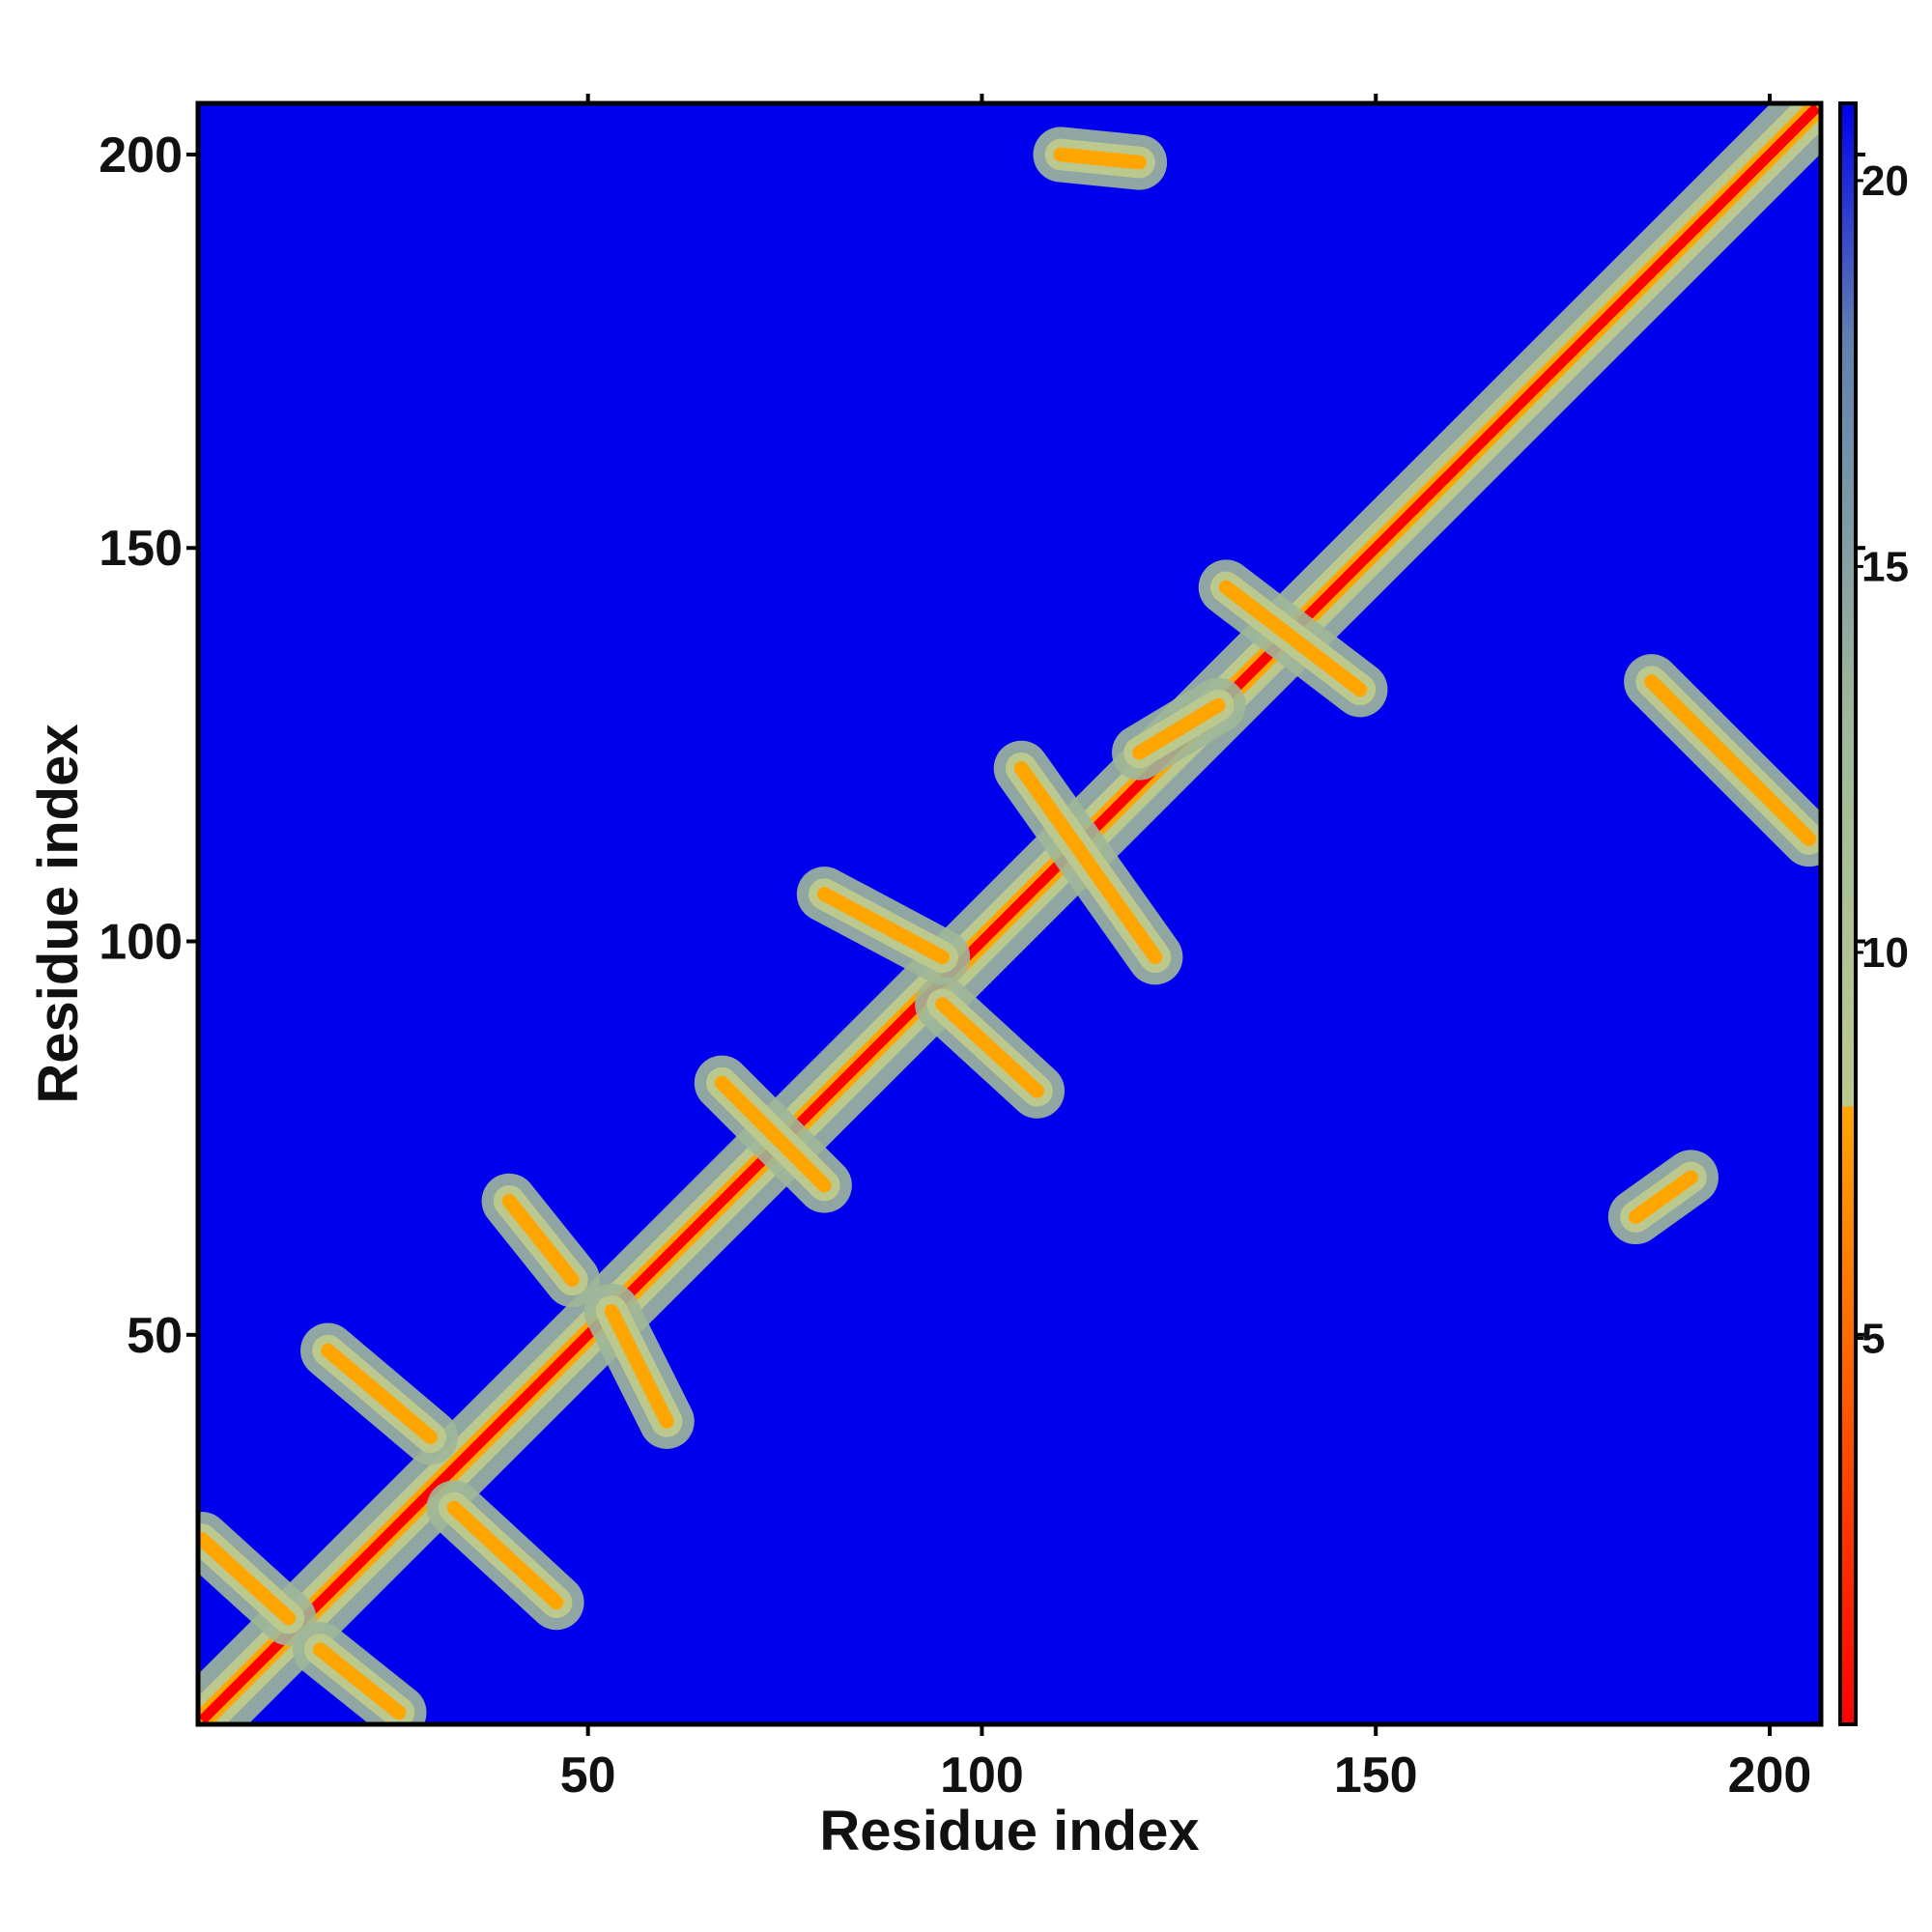 The image size is (1932, 1932). Describe the element at coordinates (141, 549) in the screenshot. I see `y-tick-label: 150` at that location.